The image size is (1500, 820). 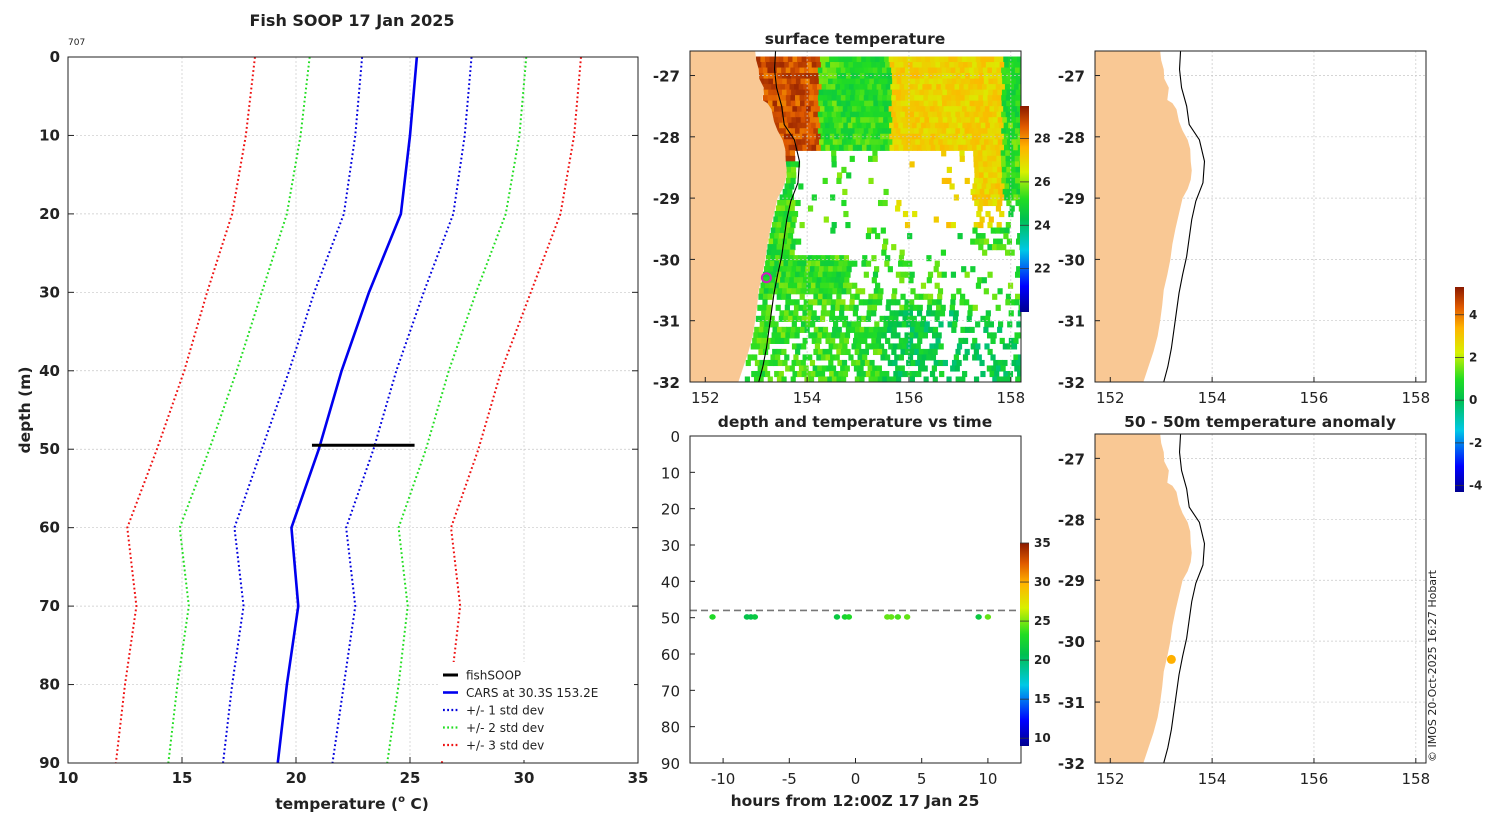 What do you see at coordinates (907, 617) in the screenshot?
I see `time-depth-point` at bounding box center [907, 617].